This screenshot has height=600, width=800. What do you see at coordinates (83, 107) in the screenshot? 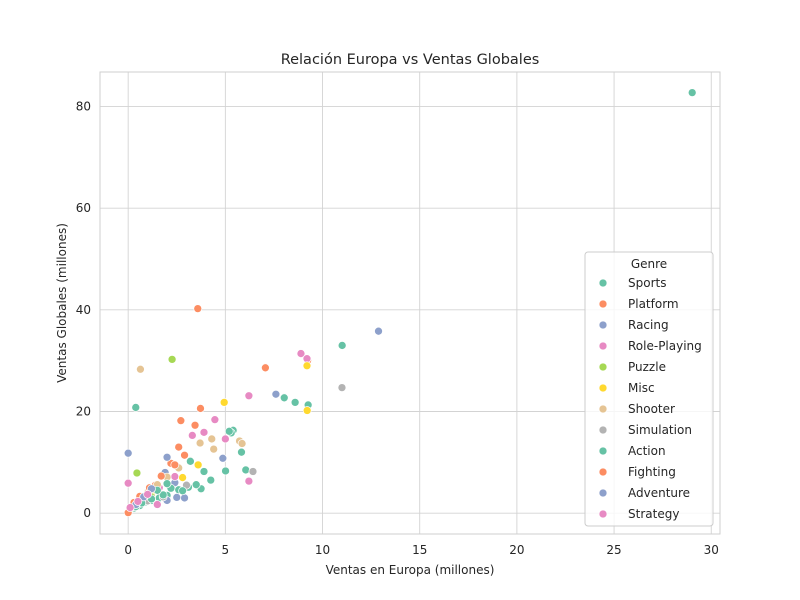
I see `y-tick-label: 80` at bounding box center [83, 107].